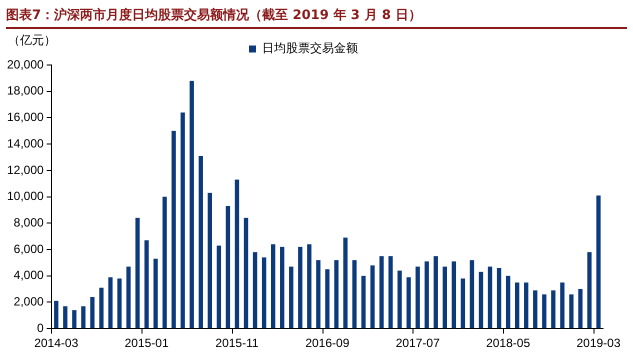 The height and width of the screenshot is (355, 633). I want to click on y-tick-label: 6,000, so click(29, 249).